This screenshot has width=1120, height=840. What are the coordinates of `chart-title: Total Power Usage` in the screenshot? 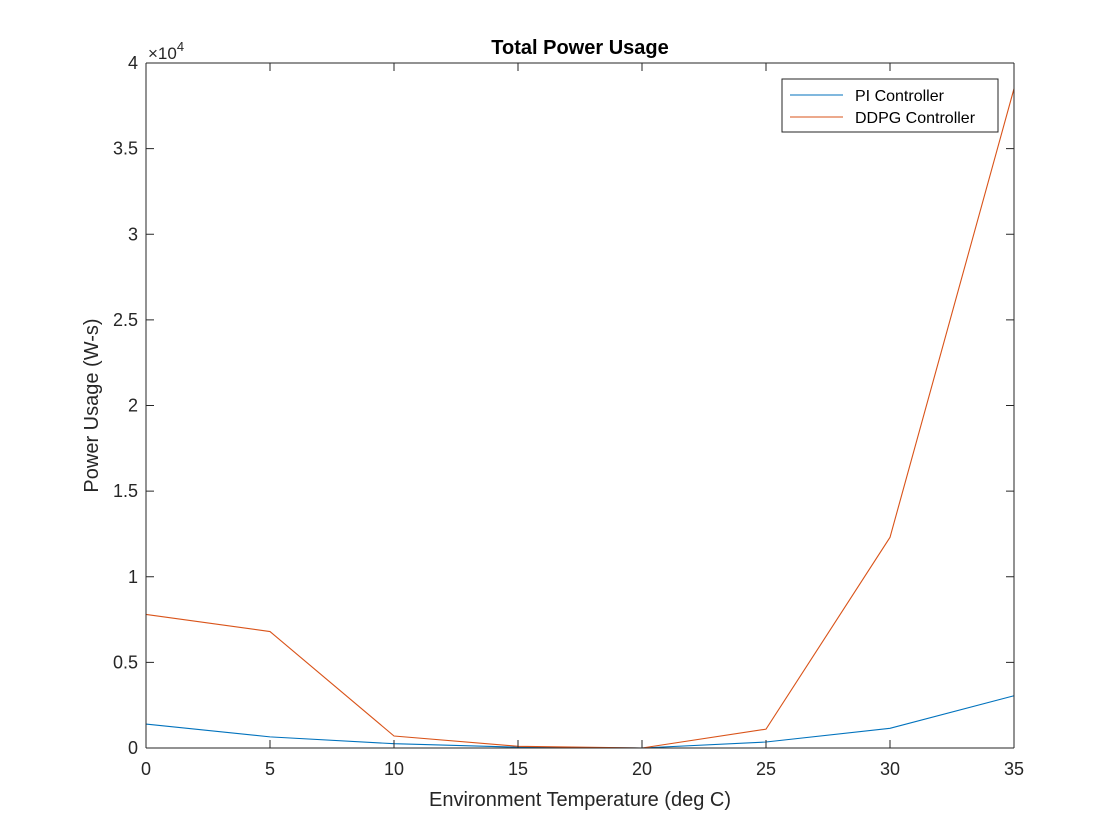 It's located at (579, 48).